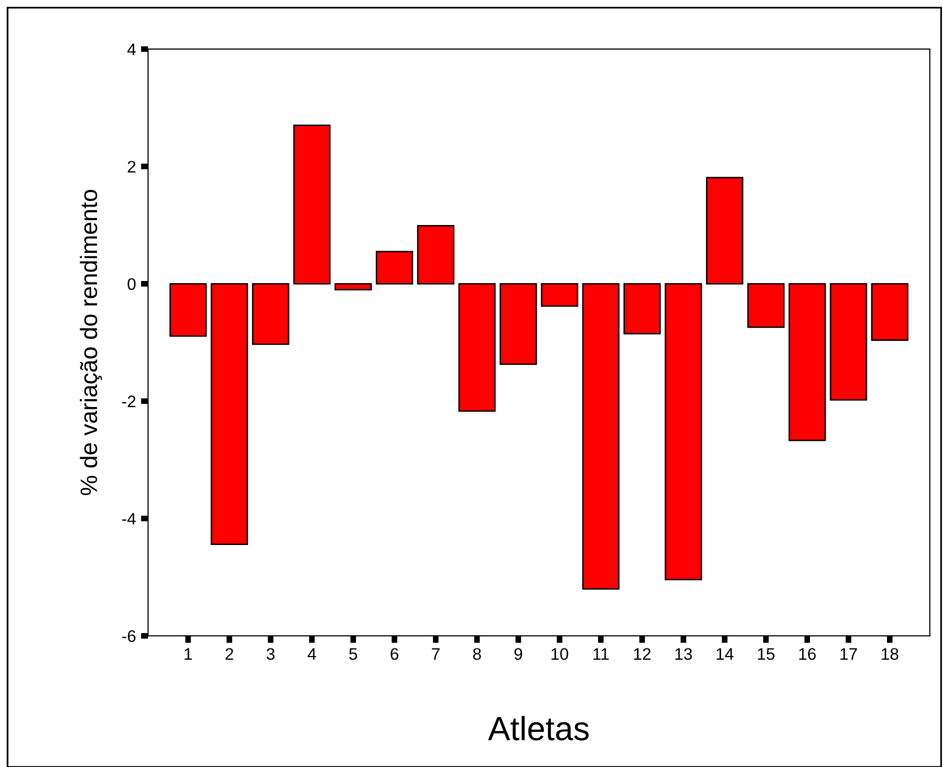 This screenshot has height=767, width=943. Describe the element at coordinates (131, 50) in the screenshot. I see `y-tick-label: 4` at that location.